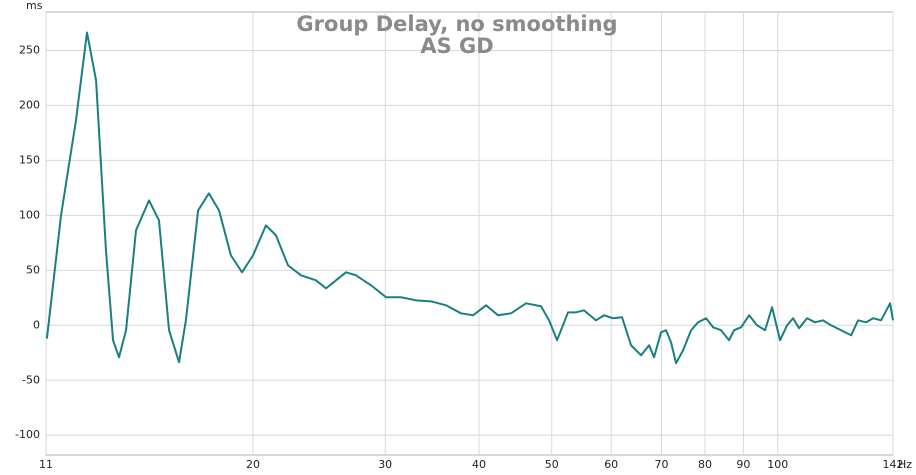  I want to click on x-tick-label: 80, so click(705, 464).